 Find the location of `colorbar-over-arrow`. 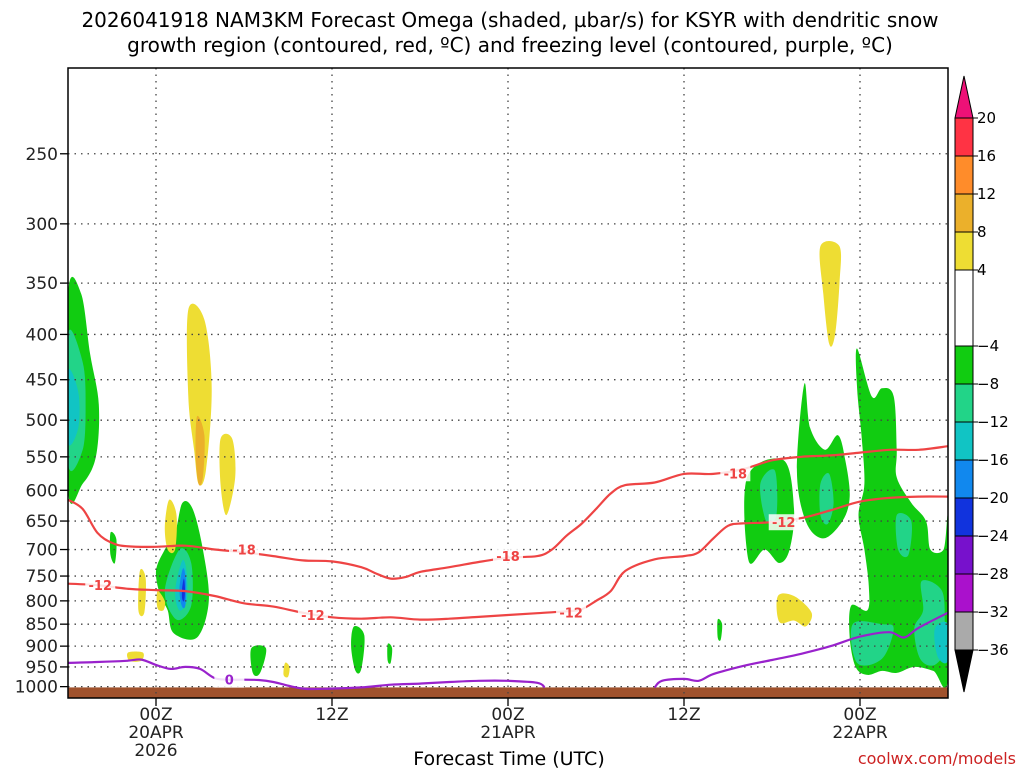

colorbar-over-arrow is located at coordinates (964, 97).